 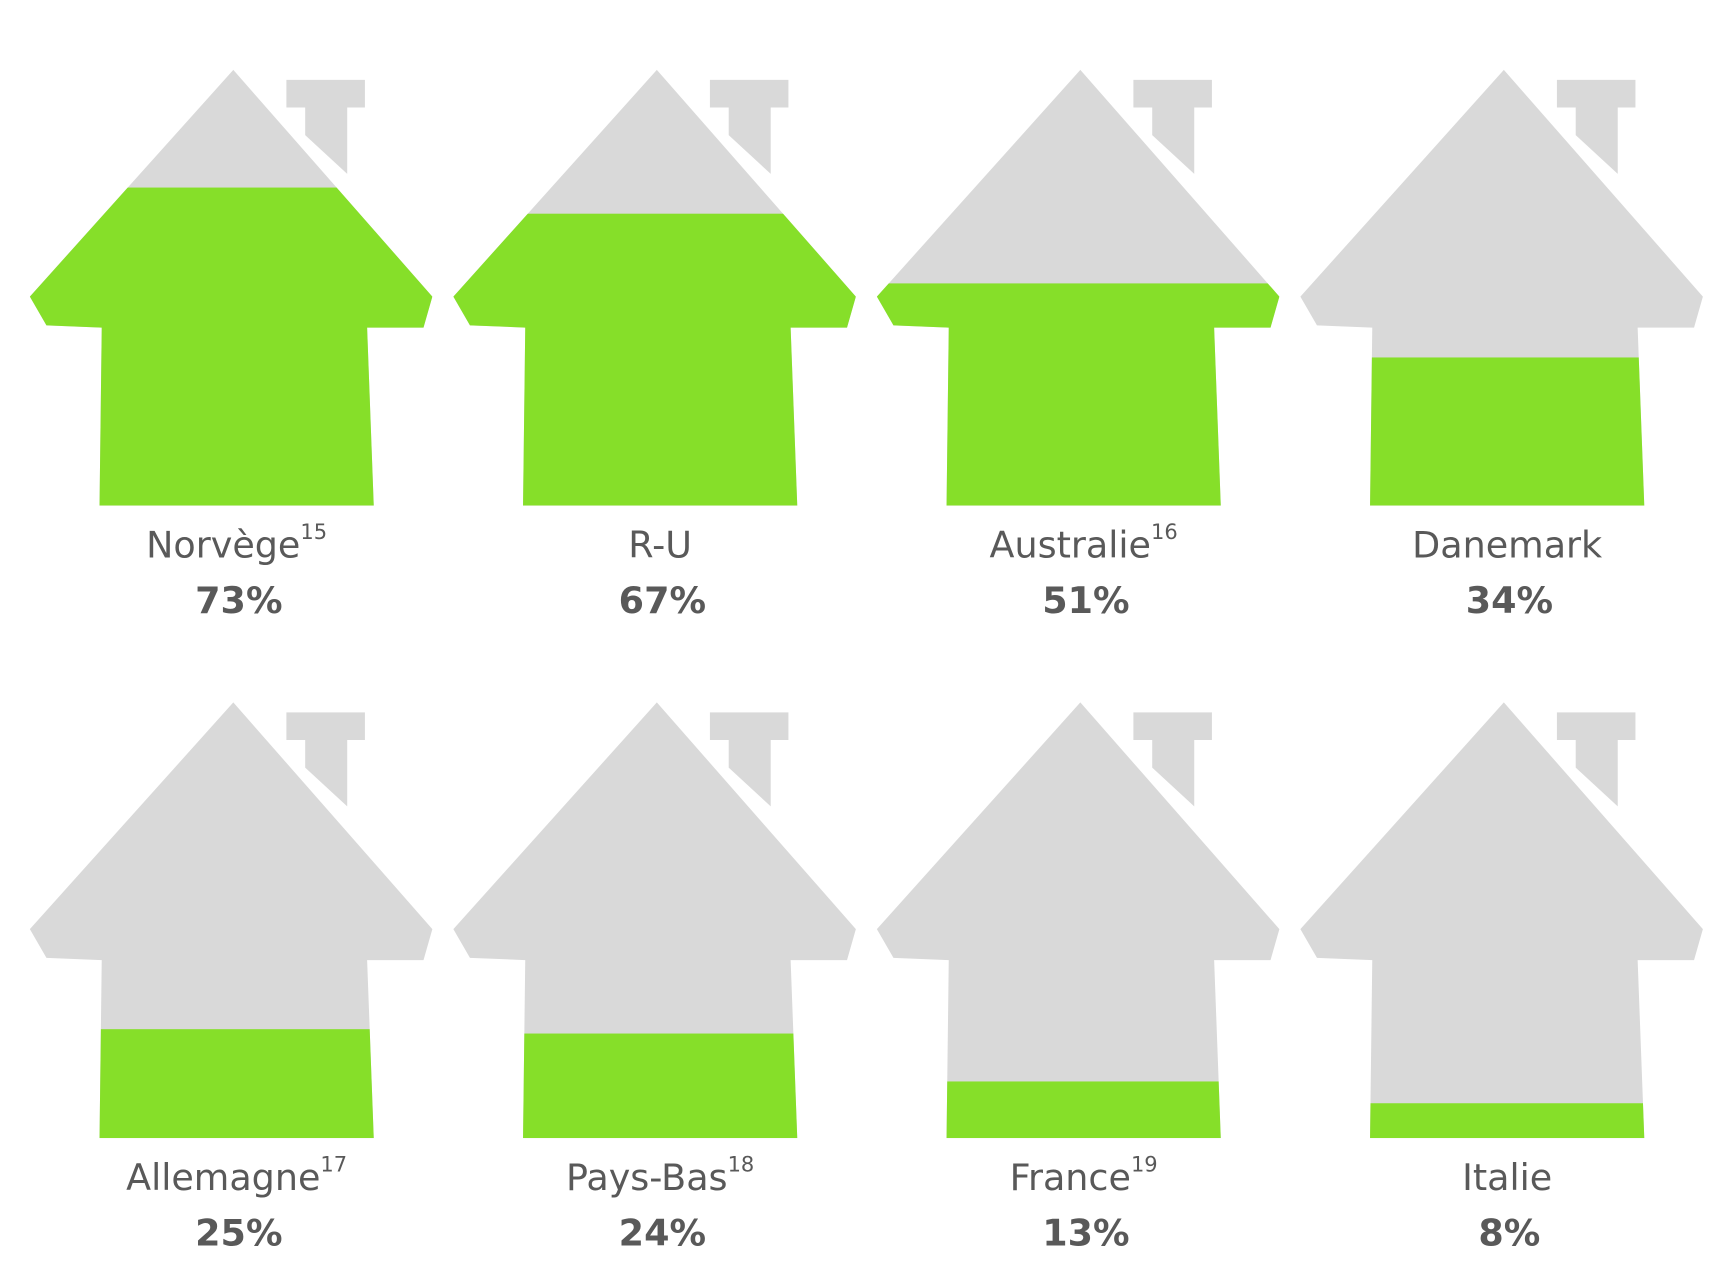 I want to click on house-item: Pays-Bas18 24%, so click(x=654, y=978).